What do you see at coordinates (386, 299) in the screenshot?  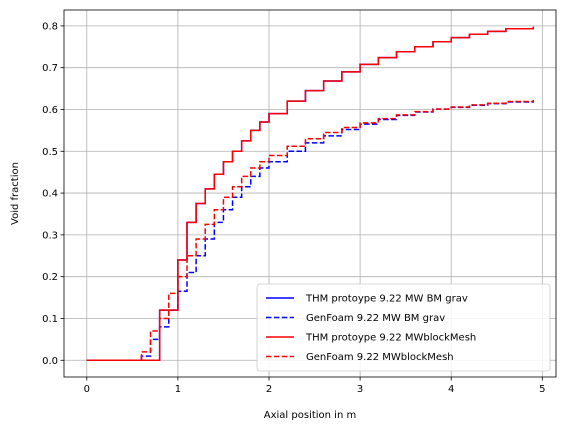 I see `legend-entry-label: THM protoype 9.22 MW BM grav` at bounding box center [386, 299].